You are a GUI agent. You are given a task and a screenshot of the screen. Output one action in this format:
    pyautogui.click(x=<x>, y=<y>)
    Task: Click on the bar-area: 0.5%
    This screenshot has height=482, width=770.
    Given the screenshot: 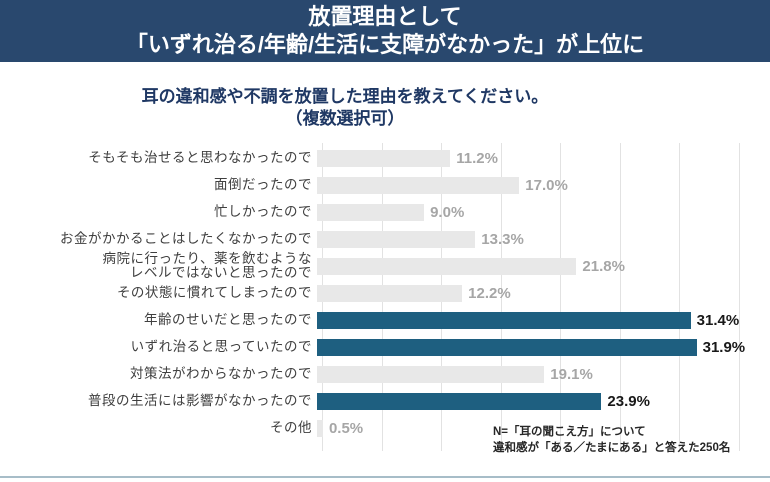 What is the action you would take?
    pyautogui.click(x=543, y=428)
    